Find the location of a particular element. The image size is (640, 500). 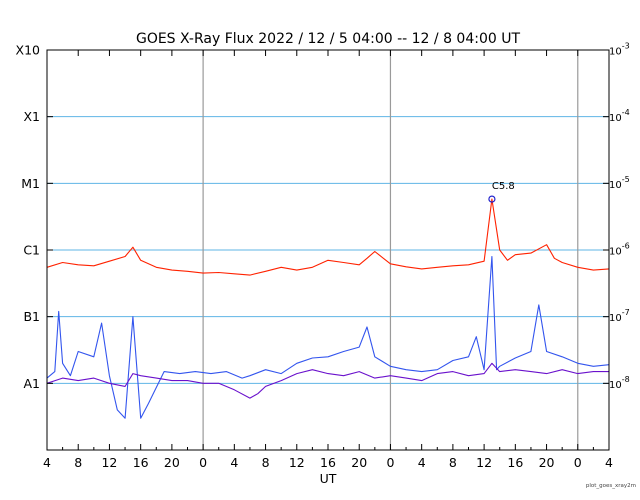

y-right-label-exponent: -7 is located at coordinates (626, 312).